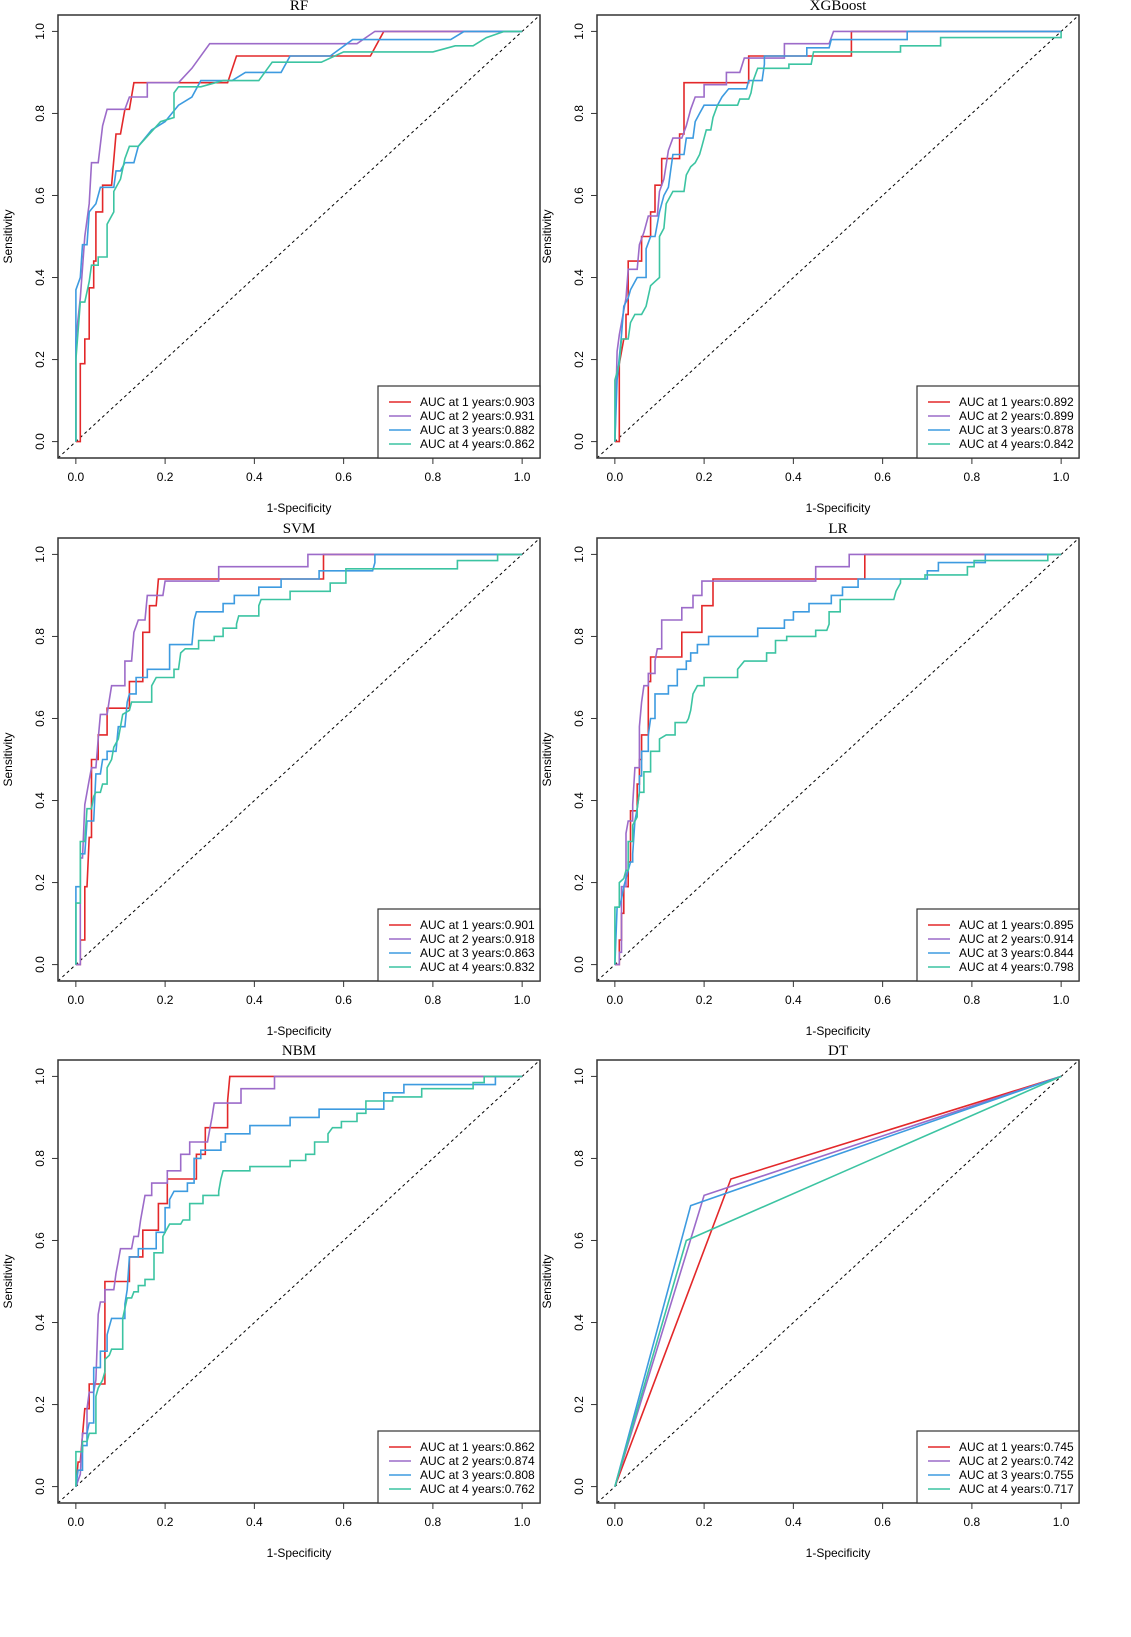 This screenshot has width=1131, height=1637. What do you see at coordinates (477, 1475) in the screenshot?
I see `legend-label: AUC at 3 years:0.808` at bounding box center [477, 1475].